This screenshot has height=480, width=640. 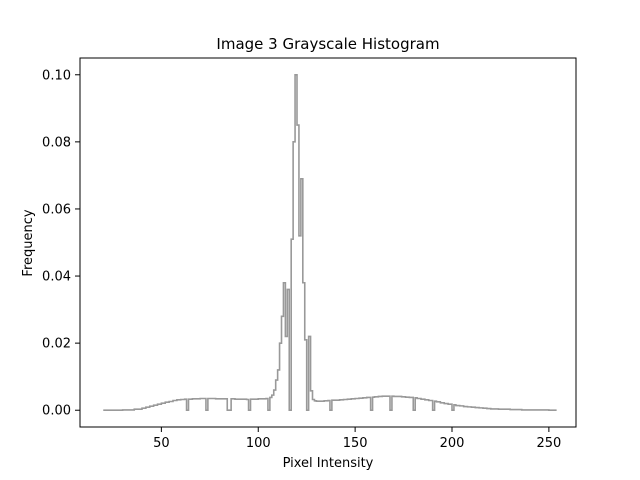 I want to click on y-axis-ticks: 0.00 0.02 0.04 0.06 0.08 0.10, so click(x=61, y=243).